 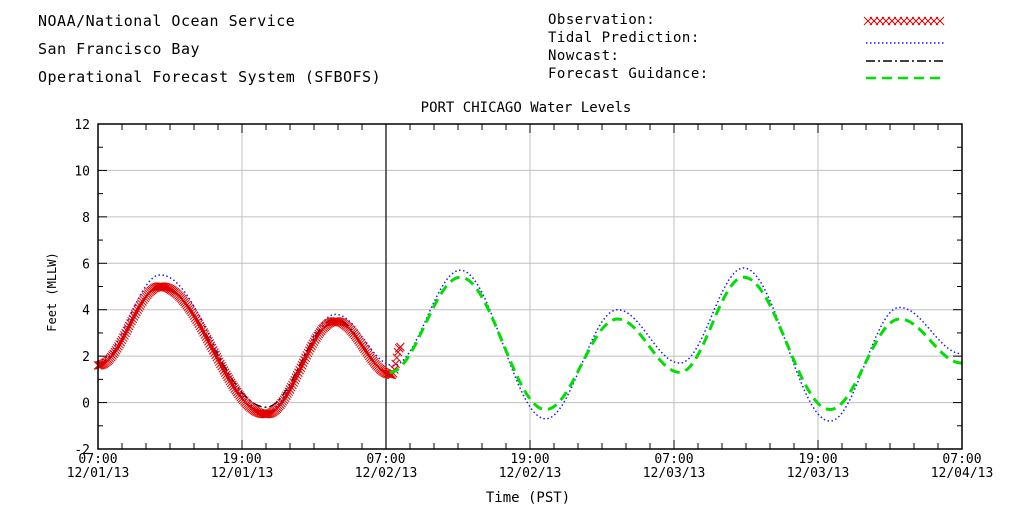 I want to click on legend-observation-sample, so click(x=940, y=21).